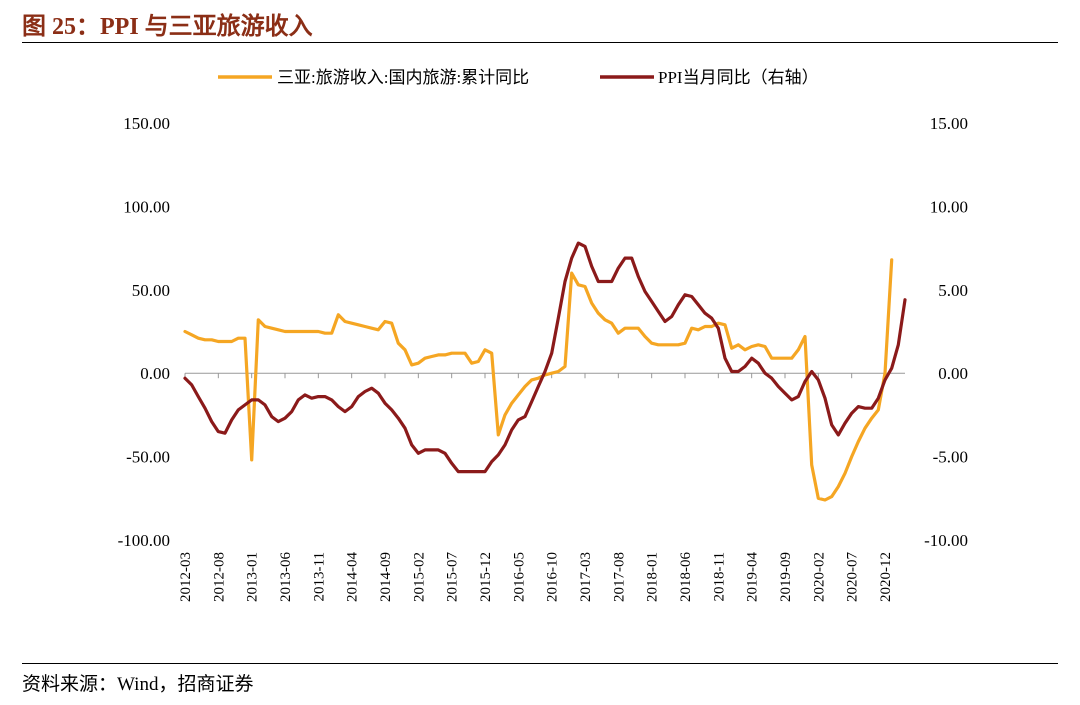  What do you see at coordinates (786, 577) in the screenshot?
I see `x-tick-label: 2019-09` at bounding box center [786, 577].